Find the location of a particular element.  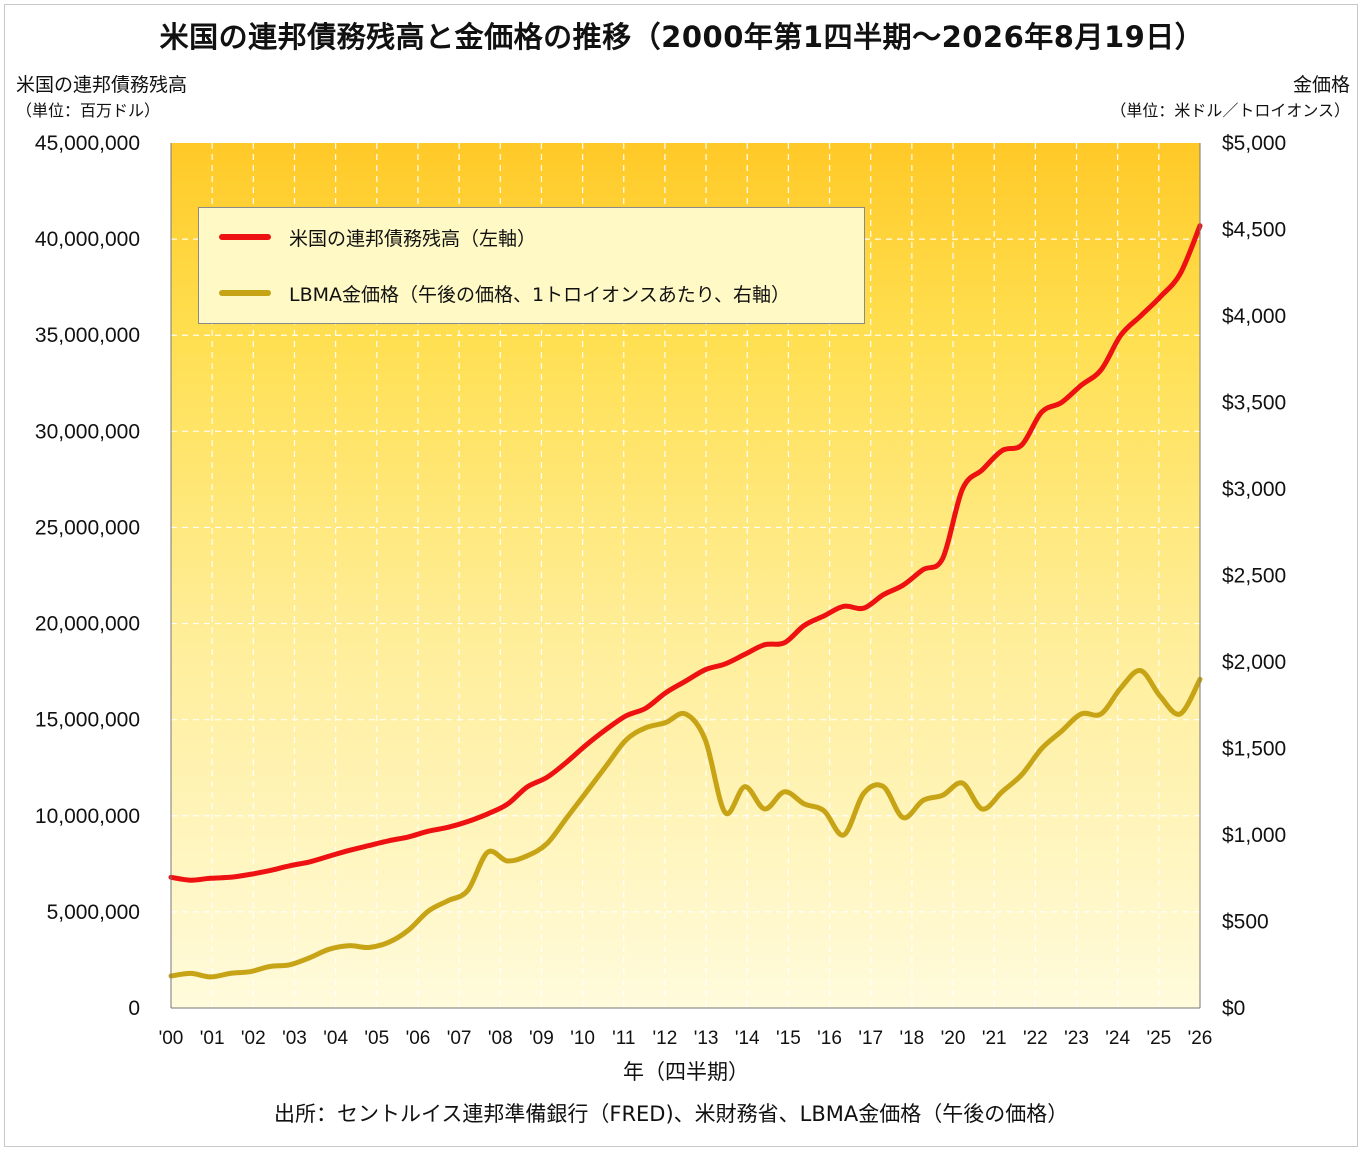

x-tick-label: '25 is located at coordinates (1158, 1038).